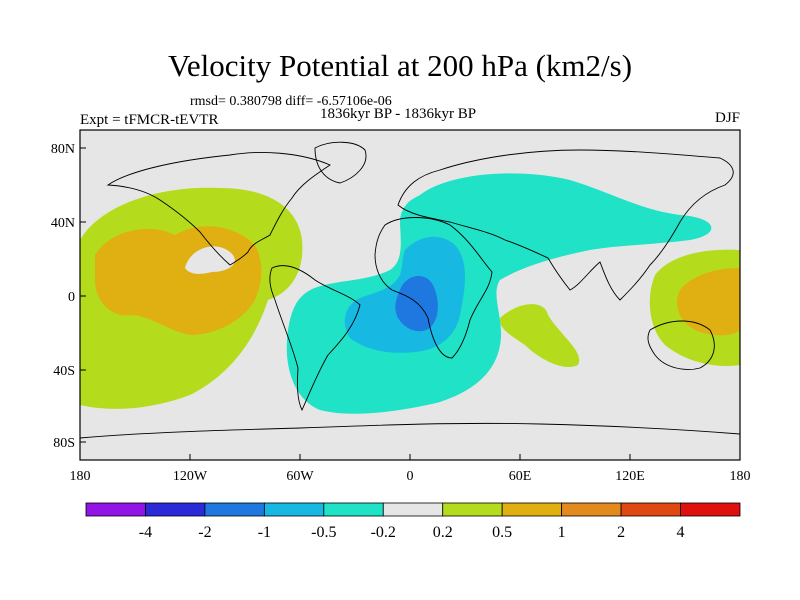 The width and height of the screenshot is (800, 600). Describe the element at coordinates (210, 260) in the screenshot. I see `contour-zero-hole-pacific` at that location.